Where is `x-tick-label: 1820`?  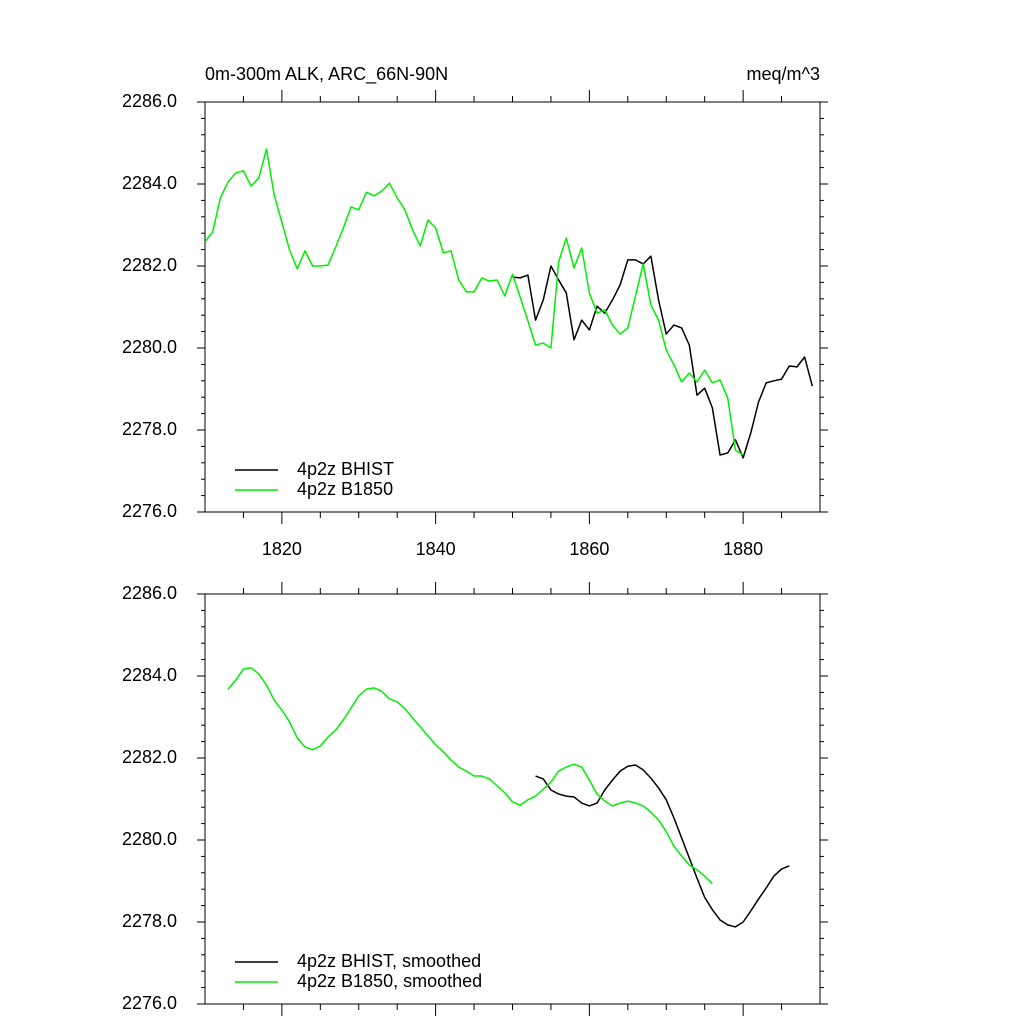 x-tick-label: 1820 is located at coordinates (282, 549).